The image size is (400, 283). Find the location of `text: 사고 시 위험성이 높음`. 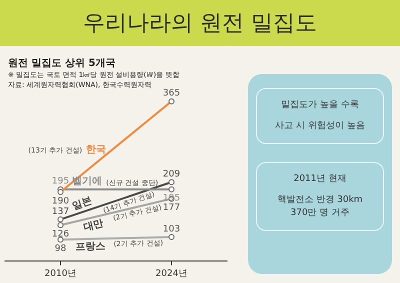

text: 사고 시 위험성이 높음 is located at coordinates (320, 126).